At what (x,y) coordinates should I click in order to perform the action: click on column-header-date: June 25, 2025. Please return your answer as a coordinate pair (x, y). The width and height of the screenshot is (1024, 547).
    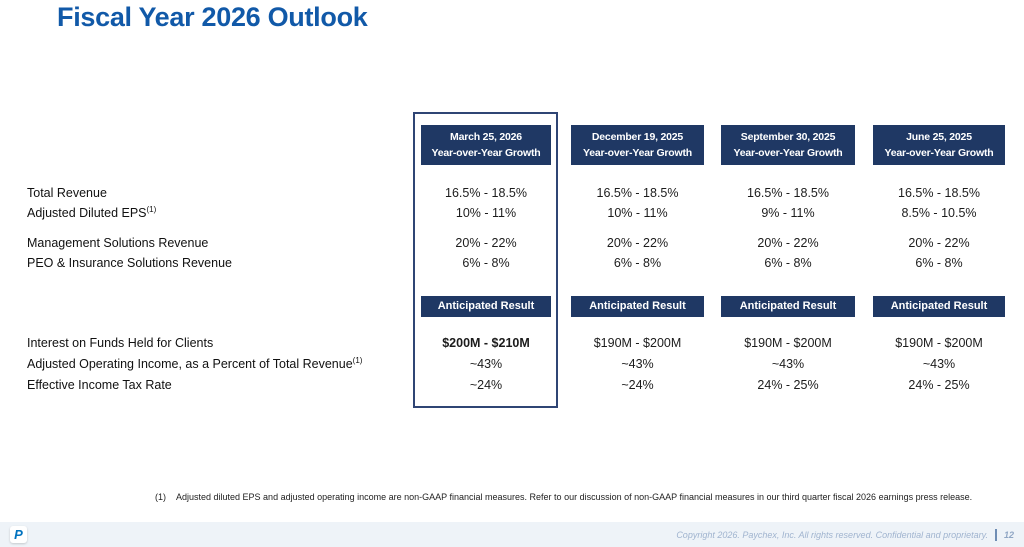
    Looking at the image, I should click on (939, 137).